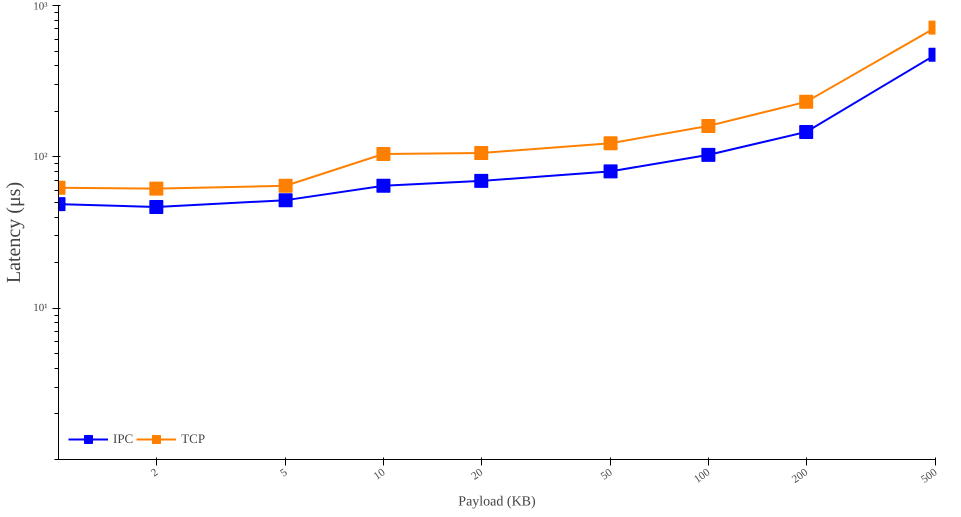  I want to click on x-axis-title: Payload (KB), so click(497, 502).